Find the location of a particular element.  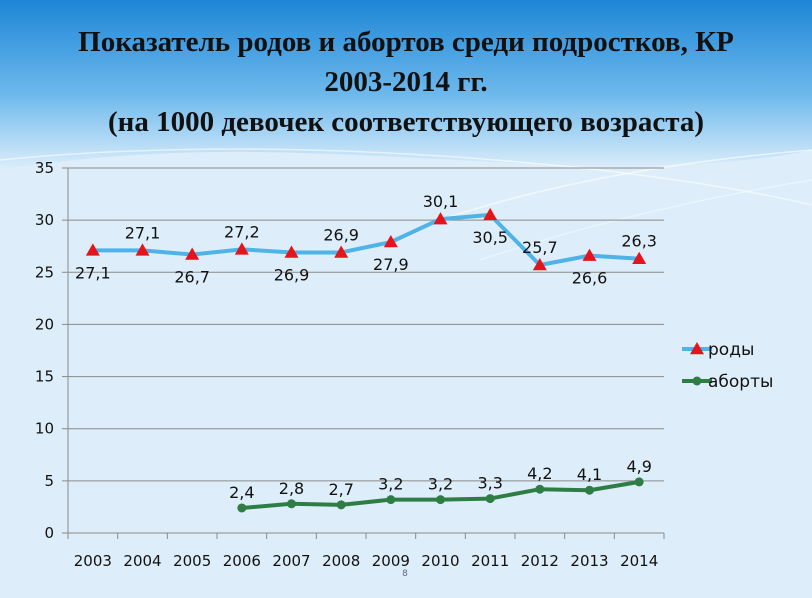

y-tick-label: 20 is located at coordinates (44, 324).